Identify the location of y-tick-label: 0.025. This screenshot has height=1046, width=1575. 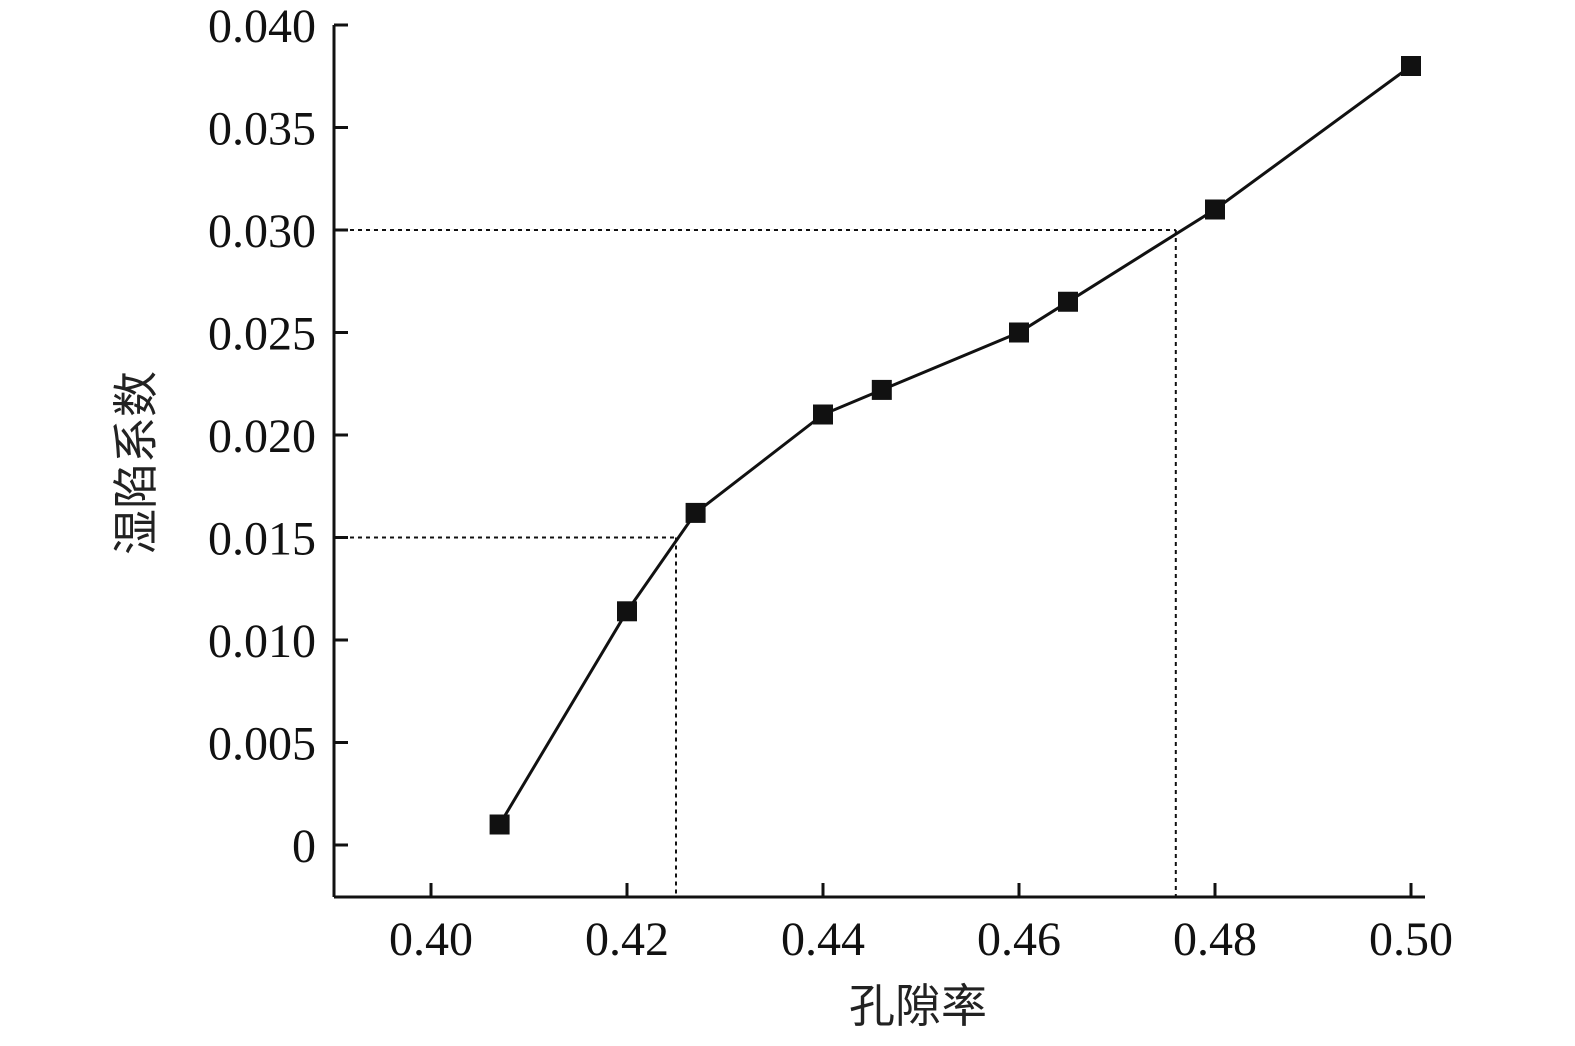
(262, 334).